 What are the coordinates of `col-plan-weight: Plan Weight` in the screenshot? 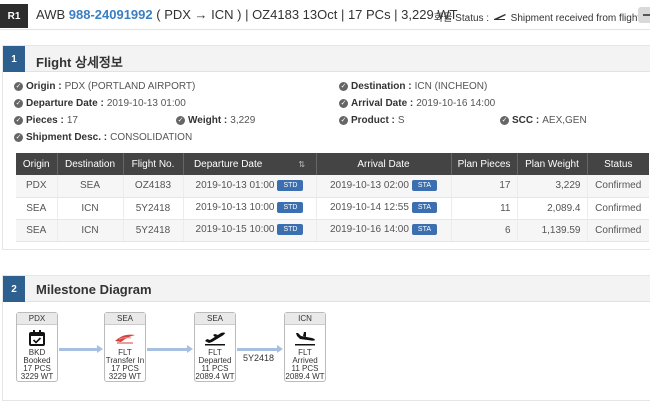 It's located at (552, 164).